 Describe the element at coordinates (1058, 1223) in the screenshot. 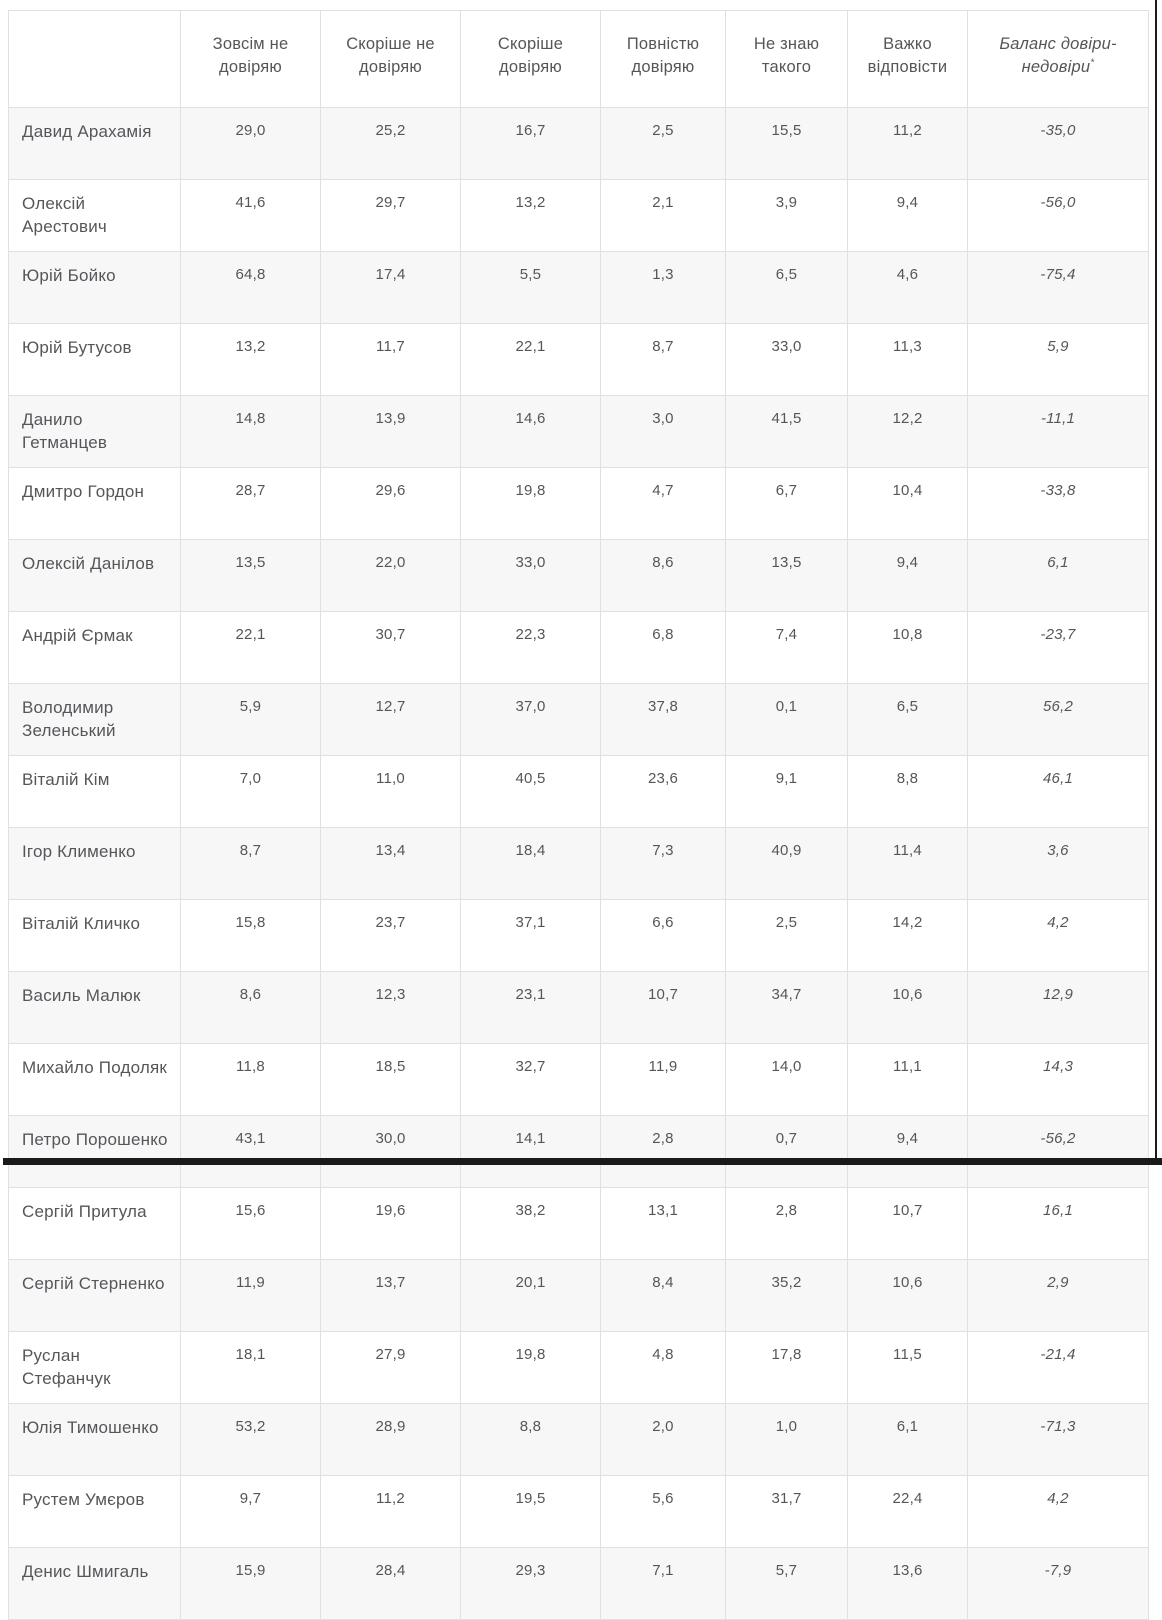

I see `balance-cell: 16,1` at that location.